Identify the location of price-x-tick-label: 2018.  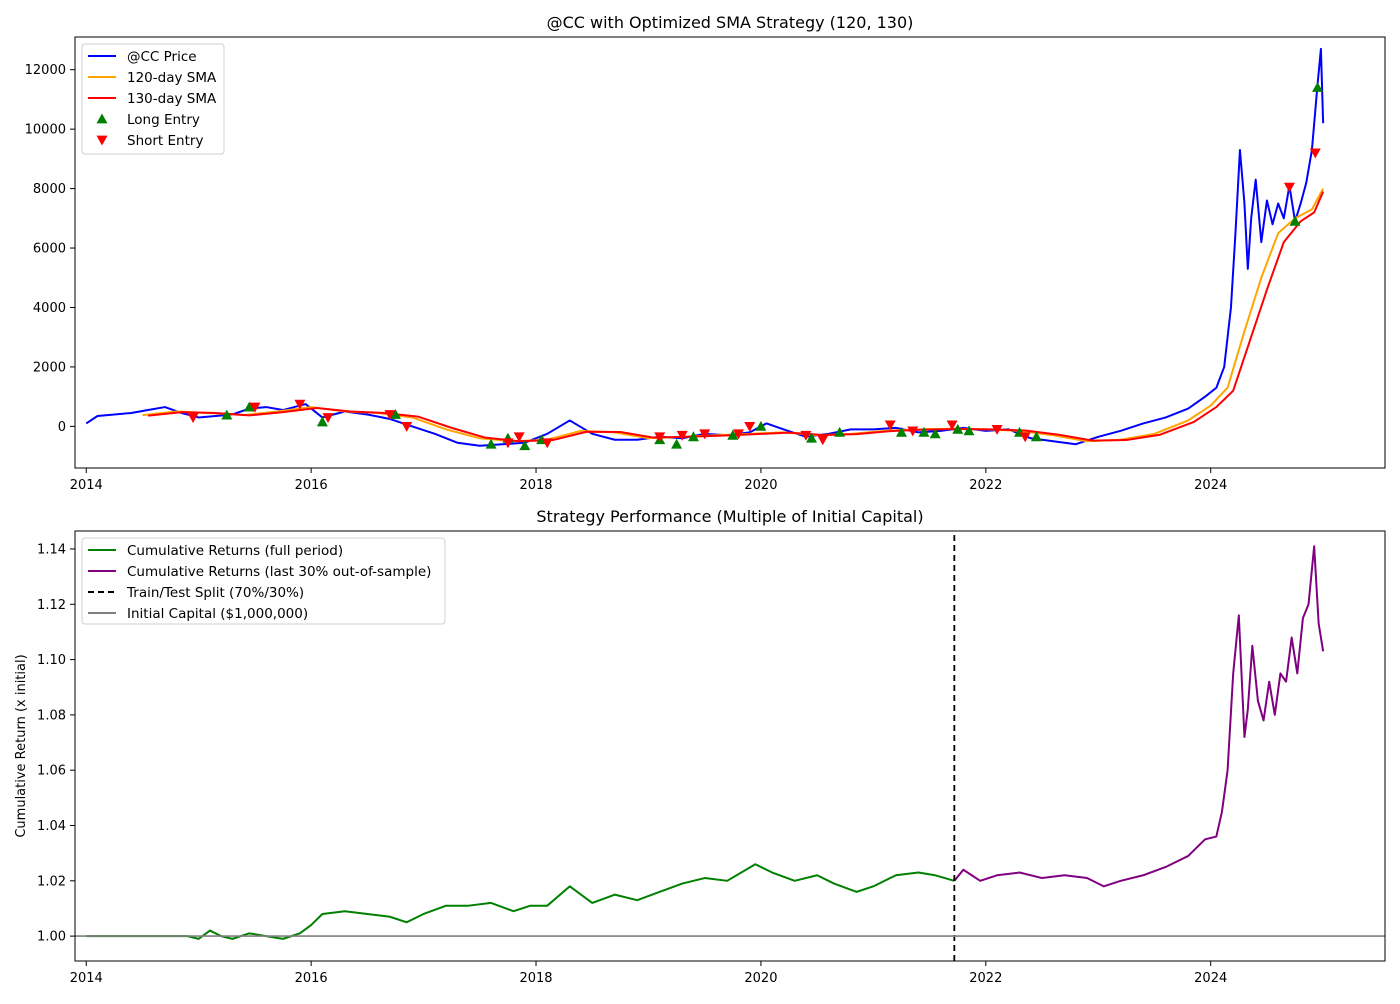
(535, 485).